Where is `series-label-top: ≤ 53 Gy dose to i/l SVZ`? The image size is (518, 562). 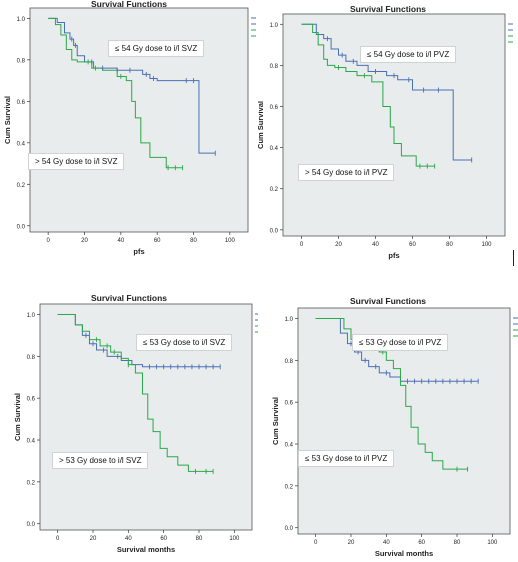 series-label-top: ≤ 53 Gy dose to i/l SVZ is located at coordinates (184, 342).